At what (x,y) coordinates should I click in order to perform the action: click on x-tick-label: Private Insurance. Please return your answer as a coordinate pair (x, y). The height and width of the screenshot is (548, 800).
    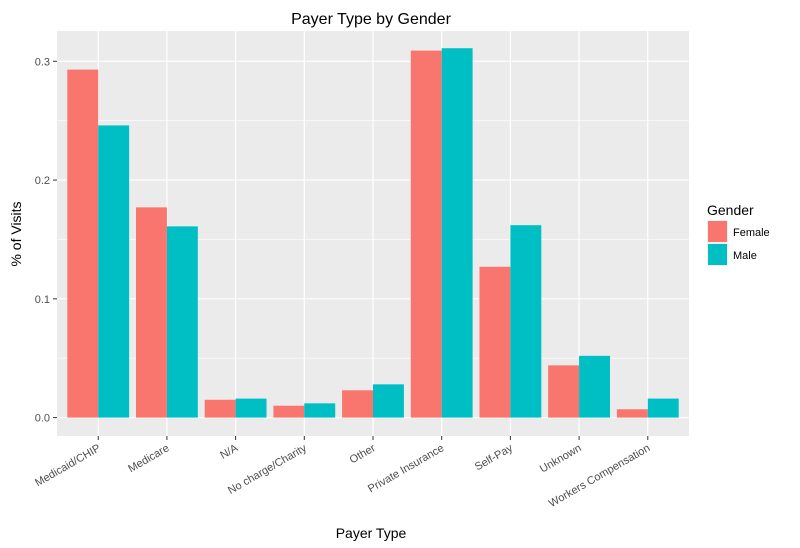
    Looking at the image, I should click on (406, 468).